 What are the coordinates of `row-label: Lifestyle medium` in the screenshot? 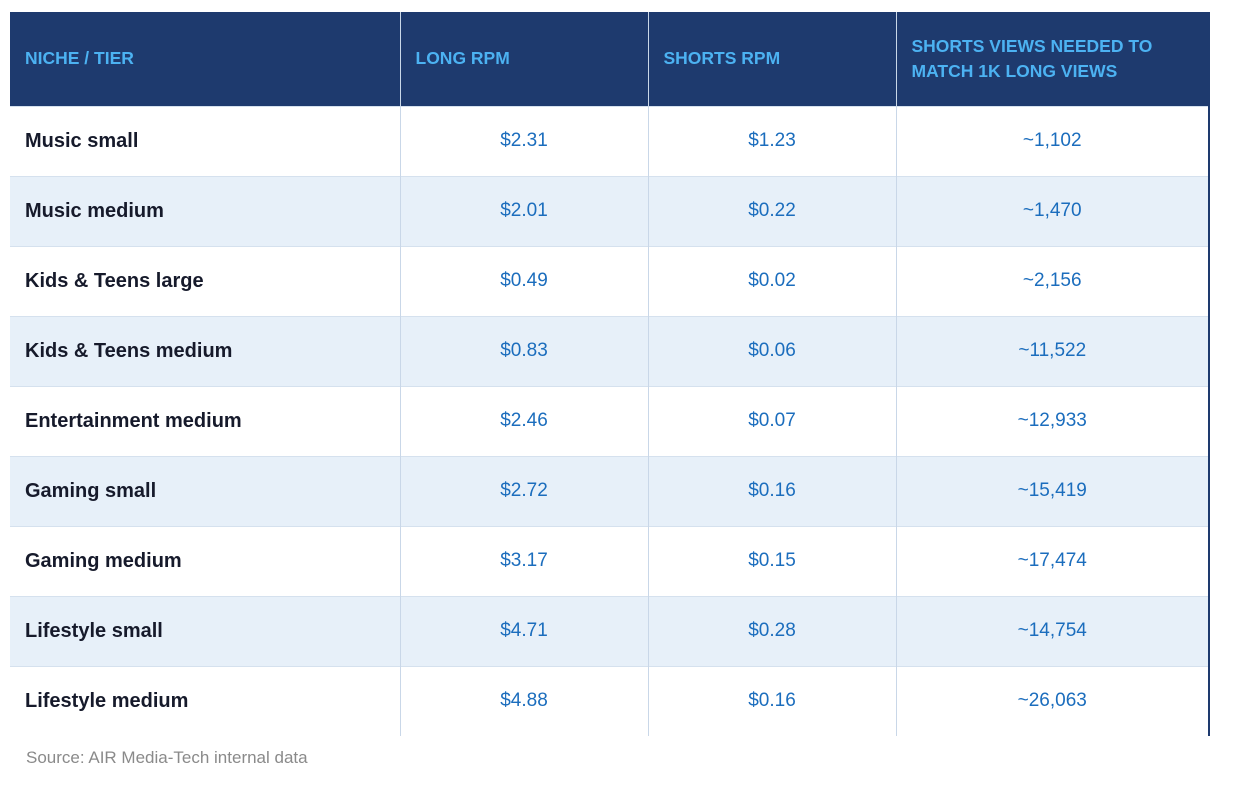 It's located at (205, 700).